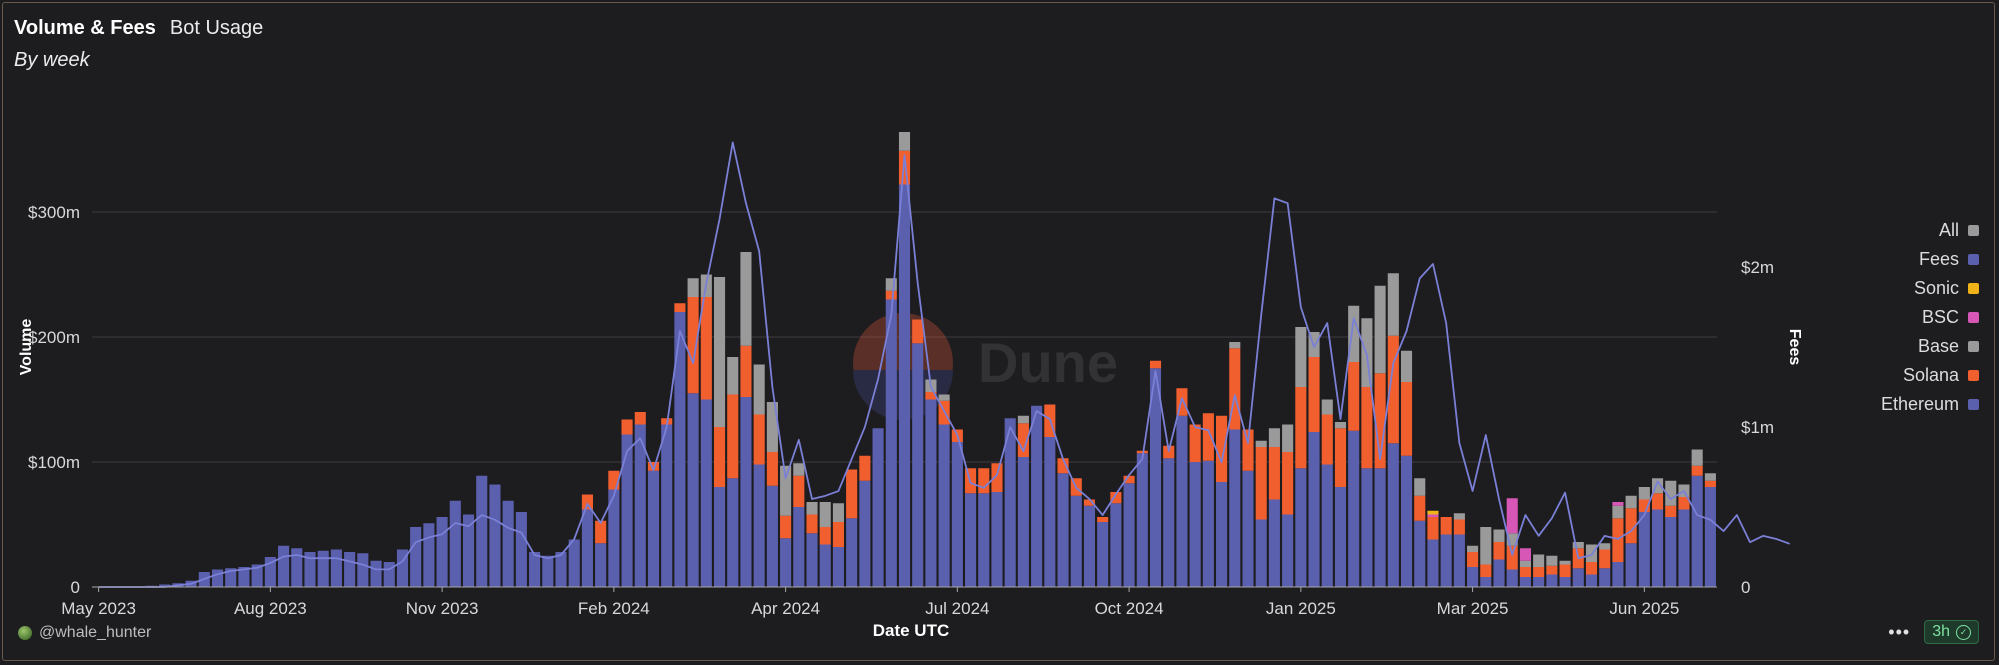  What do you see at coordinates (1899, 631) in the screenshot?
I see `ellipsis-icon: •••` at bounding box center [1899, 631].